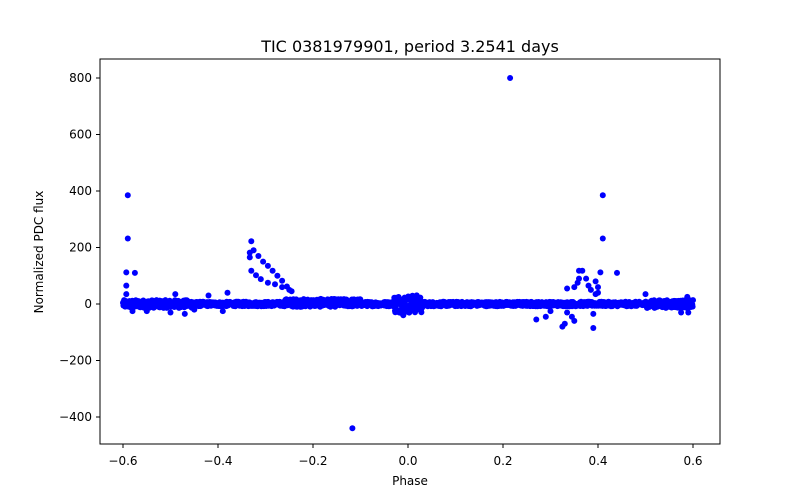 The image size is (800, 500). Describe the element at coordinates (409, 46) in the screenshot. I see `chart-title: TIC 0381979901, period 3.2541 days` at that location.